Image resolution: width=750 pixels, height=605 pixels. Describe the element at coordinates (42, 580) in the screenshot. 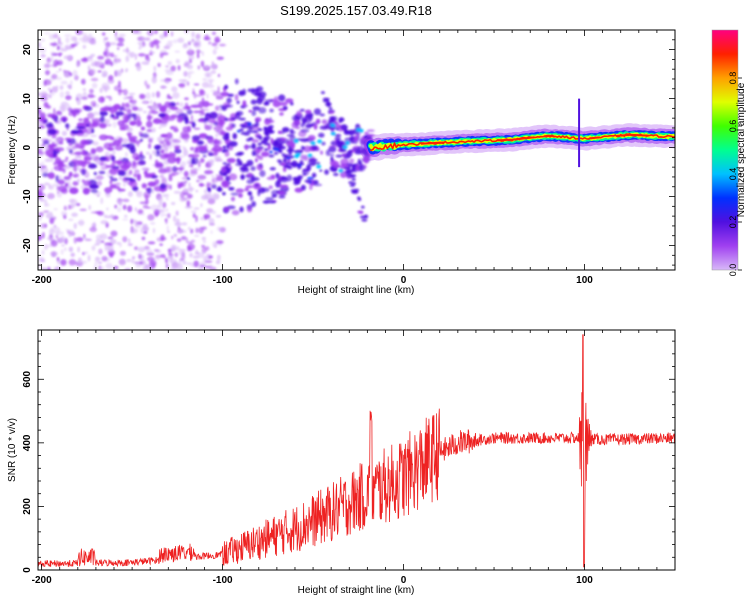

I see `snr-x-tick-label: -200` at that location.